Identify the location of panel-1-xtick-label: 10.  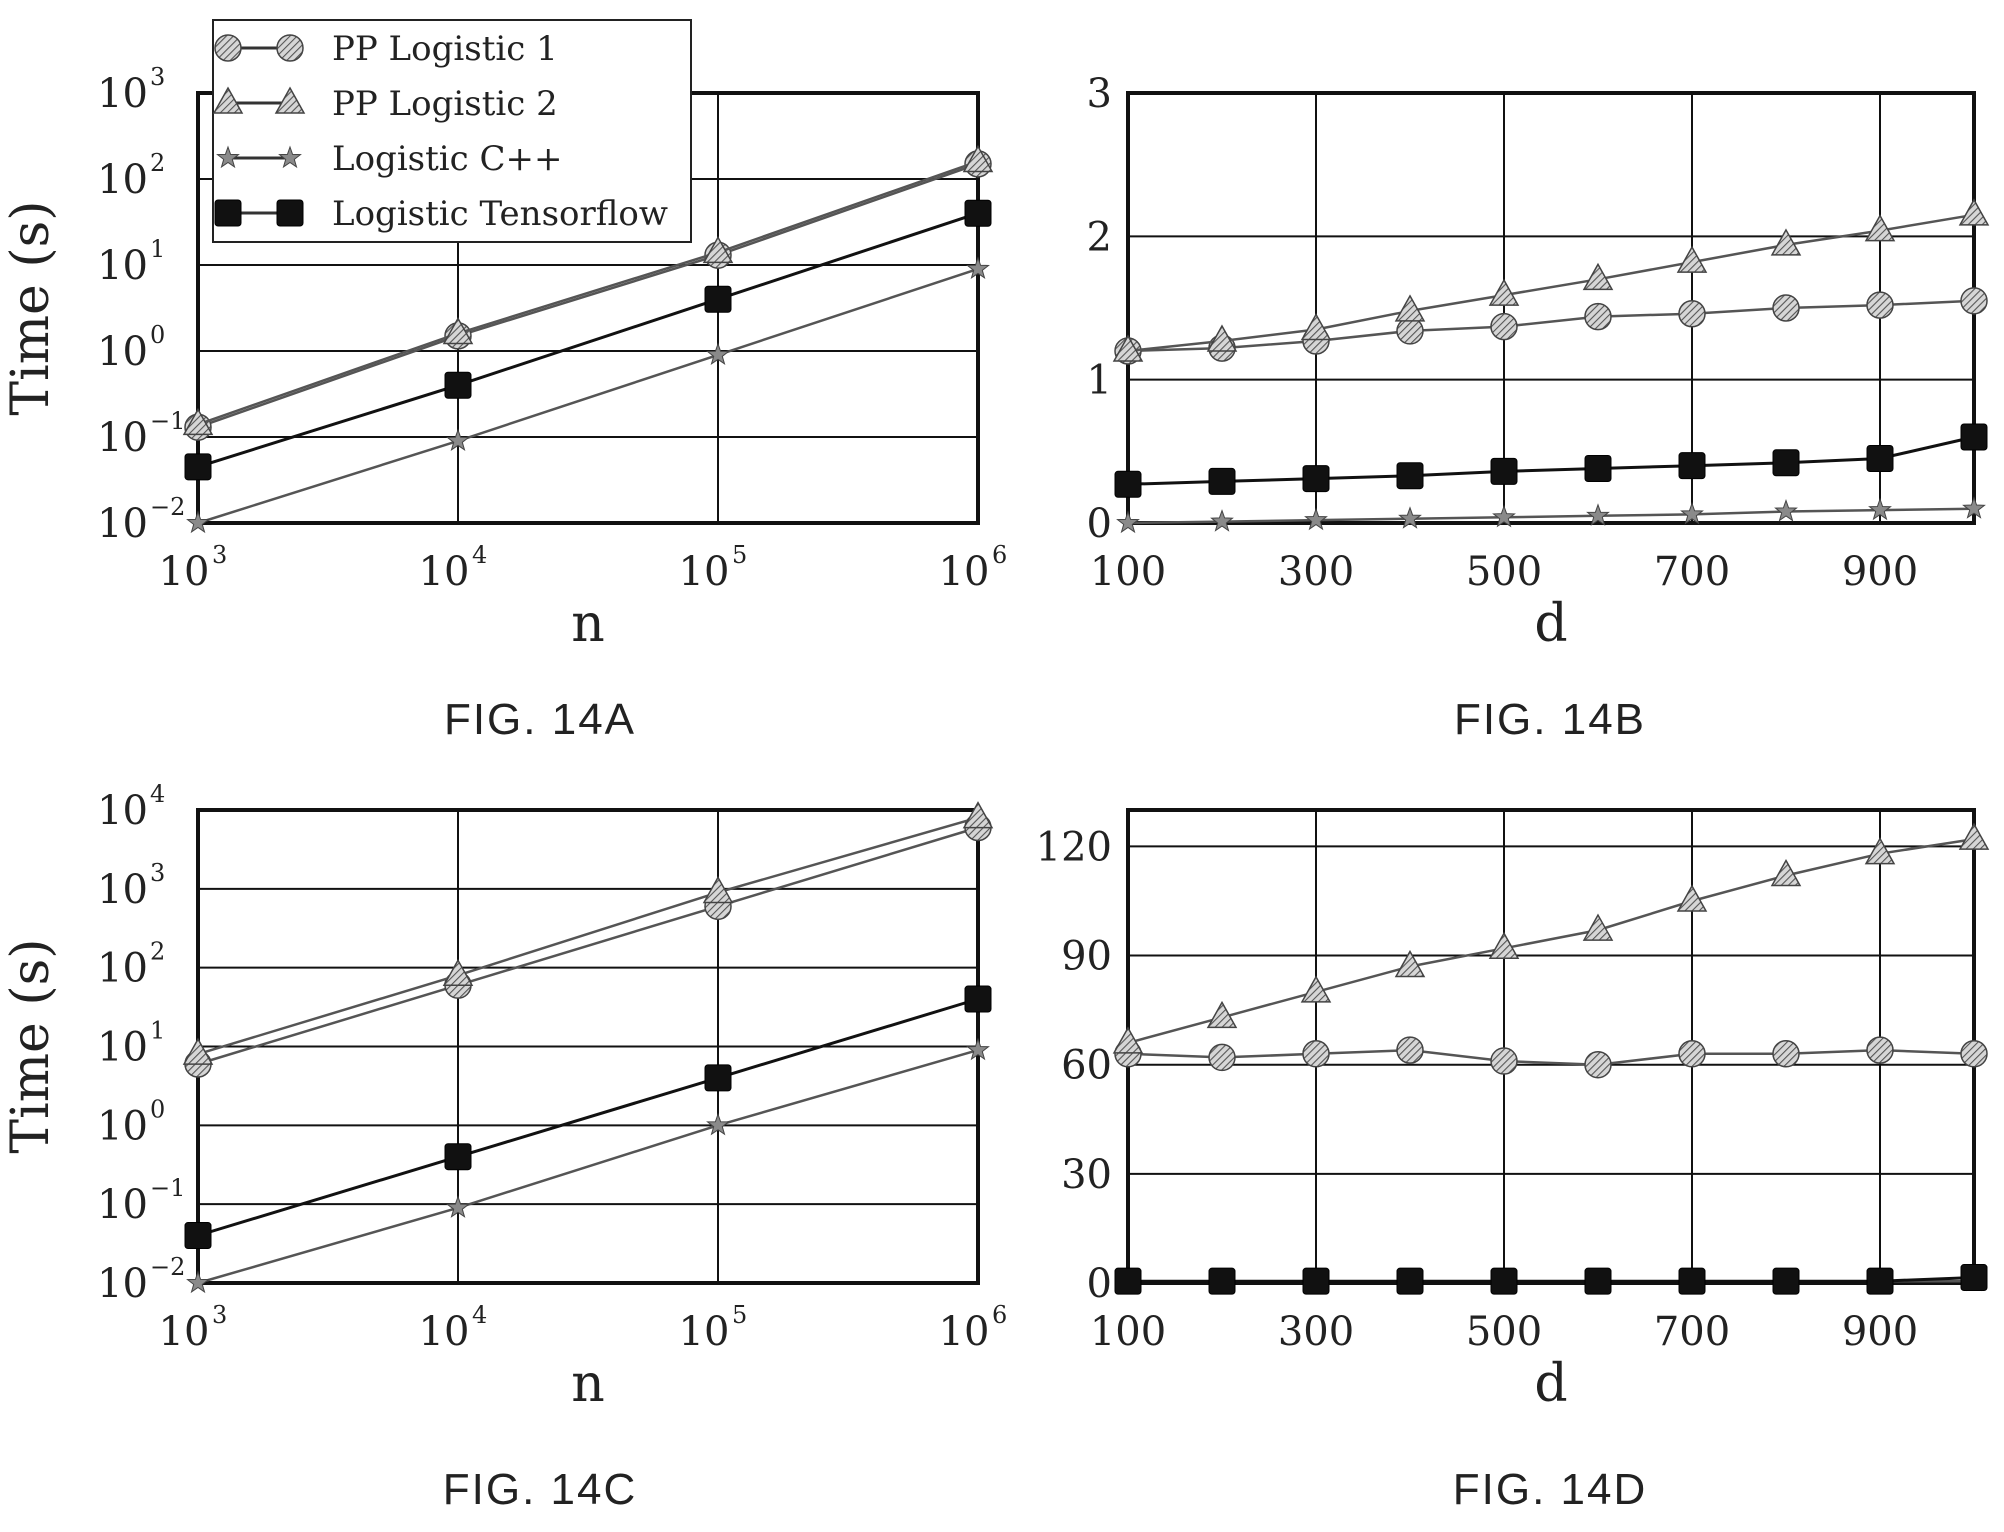
(704, 572).